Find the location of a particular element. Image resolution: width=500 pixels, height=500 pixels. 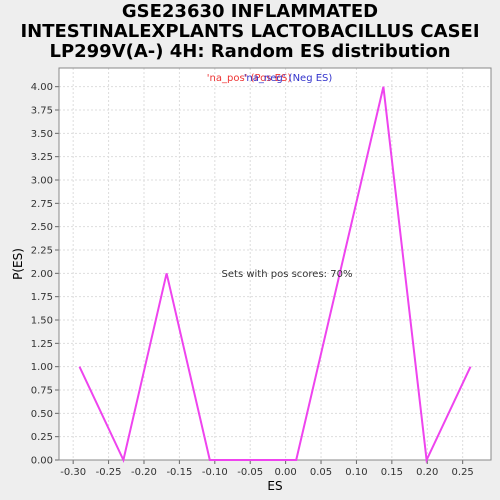

y-tick-label: 4.00 is located at coordinates (42, 87).